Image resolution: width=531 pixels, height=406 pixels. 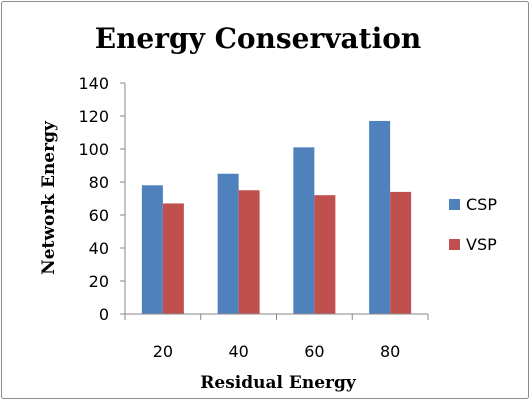 What do you see at coordinates (93, 149) in the screenshot?
I see `y-tick-label: 100` at bounding box center [93, 149].